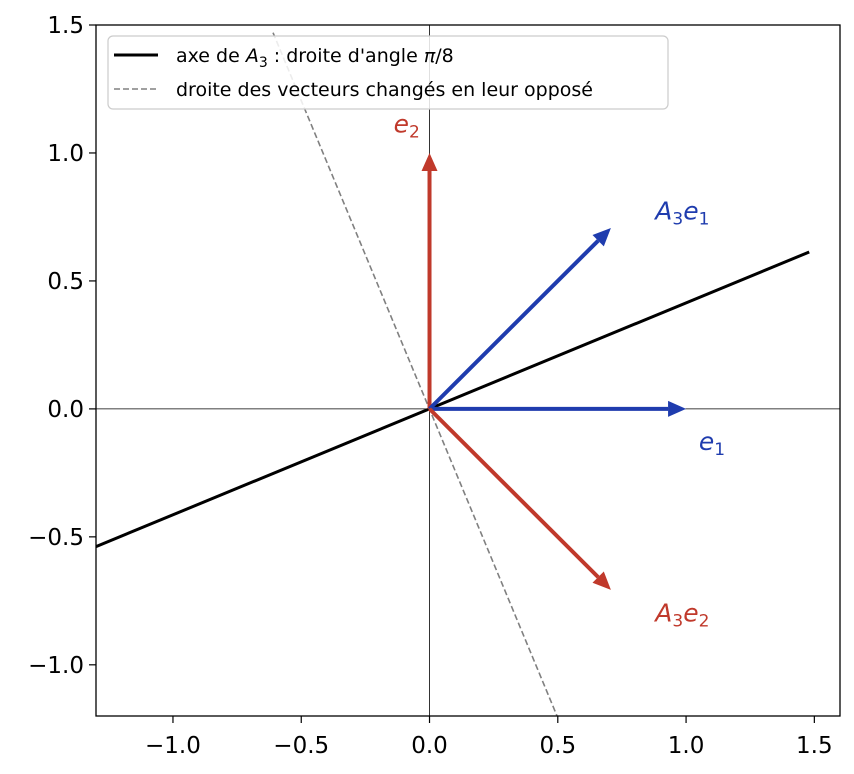  What do you see at coordinates (601, 237) in the screenshot?
I see `vector-A3e1-head` at bounding box center [601, 237].